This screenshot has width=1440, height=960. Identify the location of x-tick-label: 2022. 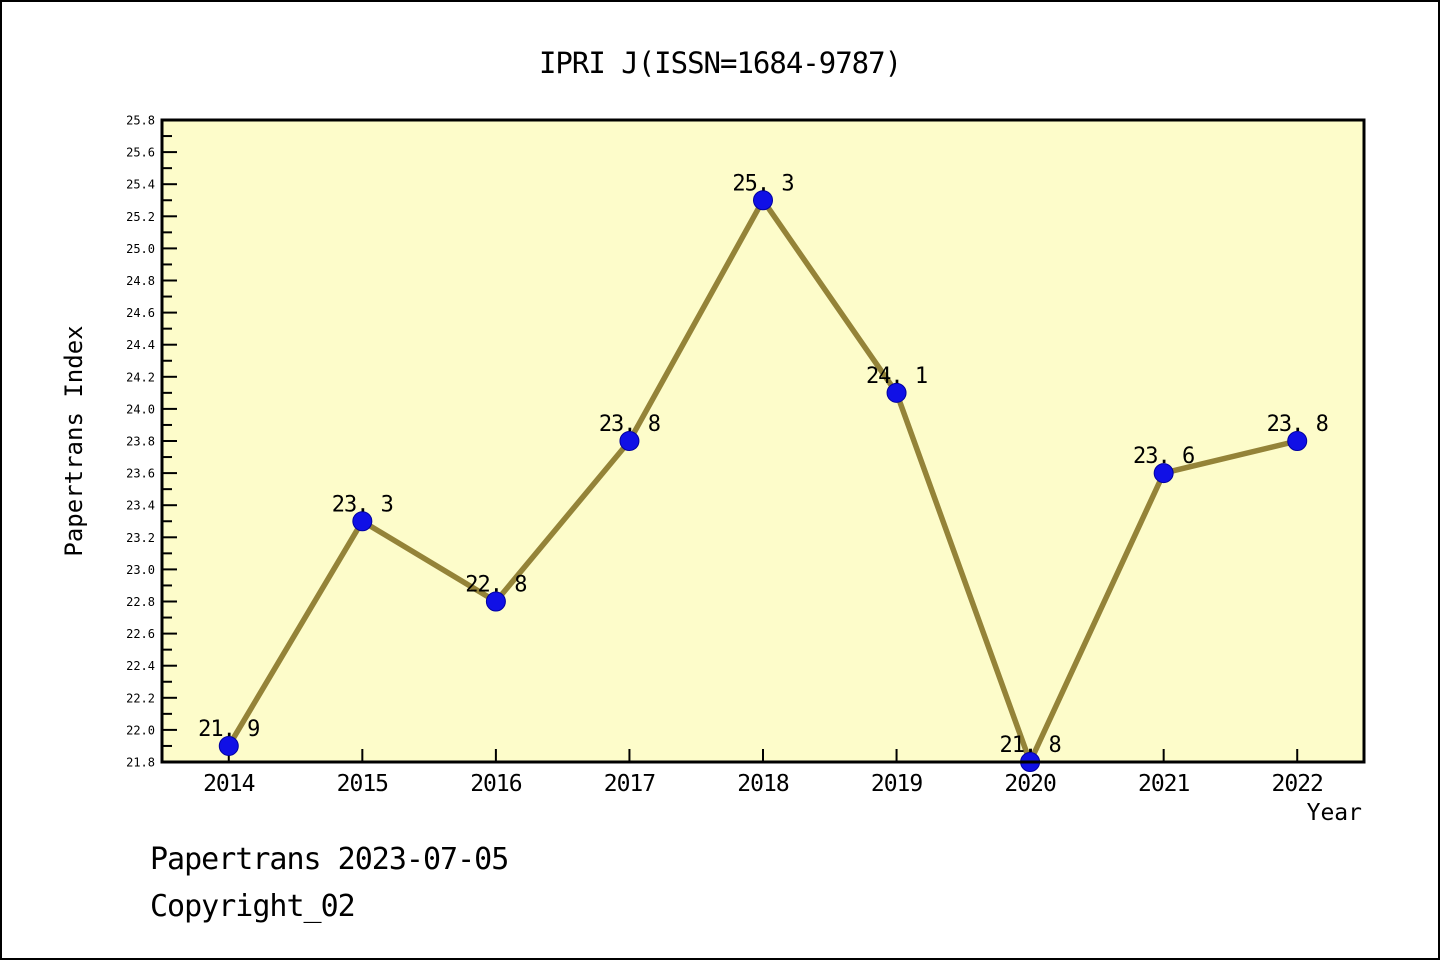
(1297, 784).